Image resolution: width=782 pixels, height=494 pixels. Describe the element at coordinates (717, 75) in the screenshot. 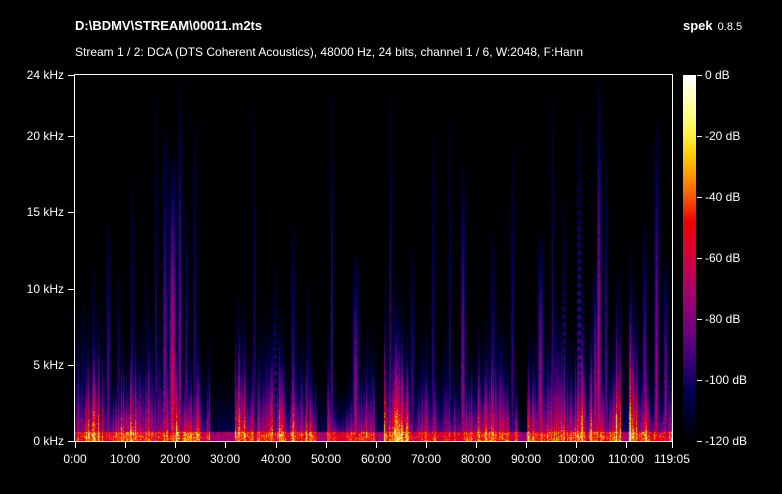

I see `colorbar-tick-label: 0 dB` at that location.